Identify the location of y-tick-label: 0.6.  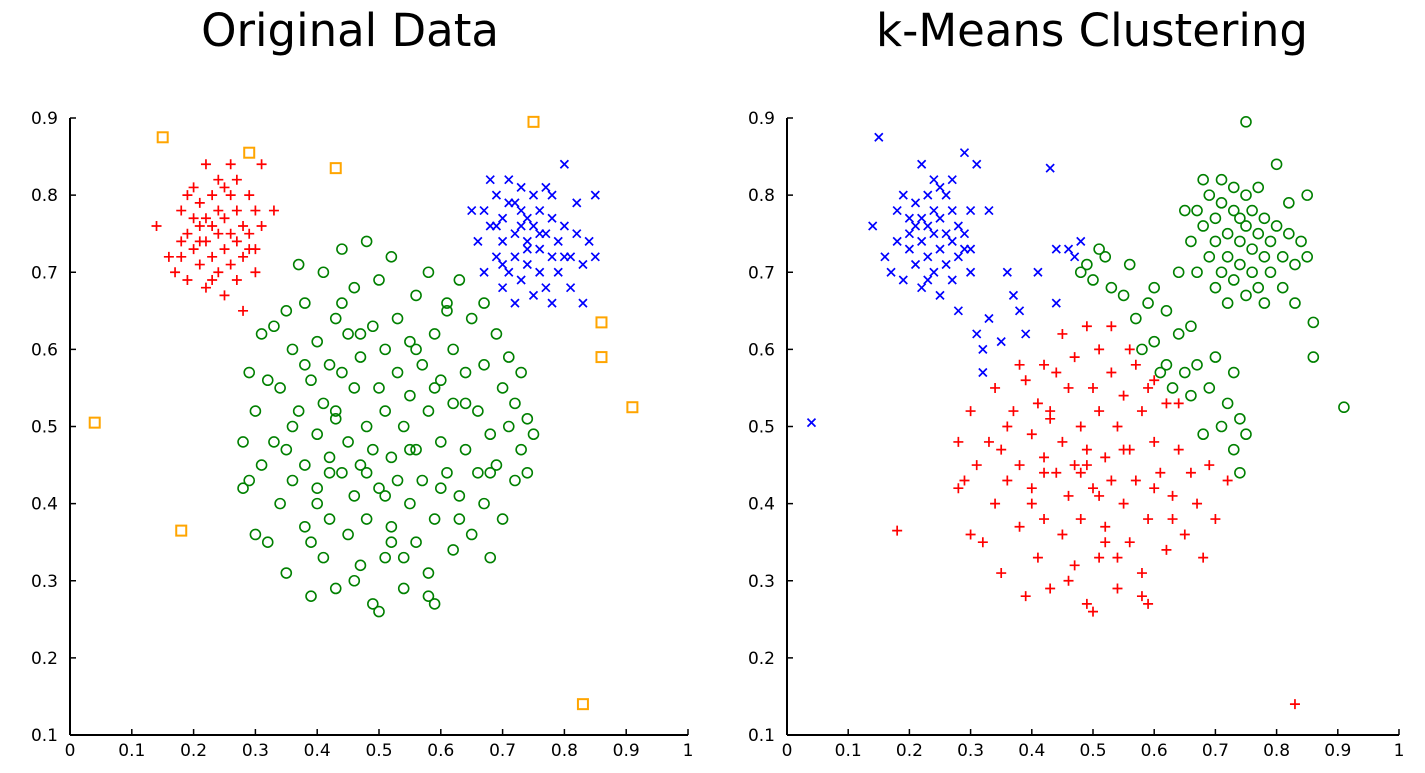
(761, 350).